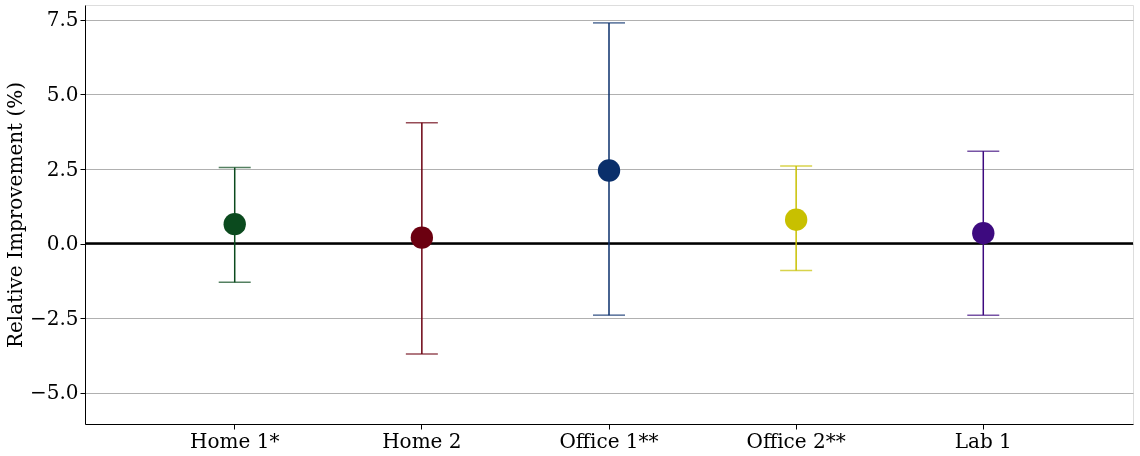 This screenshot has width=1140, height=456. Describe the element at coordinates (422, 440) in the screenshot. I see `x-tick-label: Home 2` at that location.